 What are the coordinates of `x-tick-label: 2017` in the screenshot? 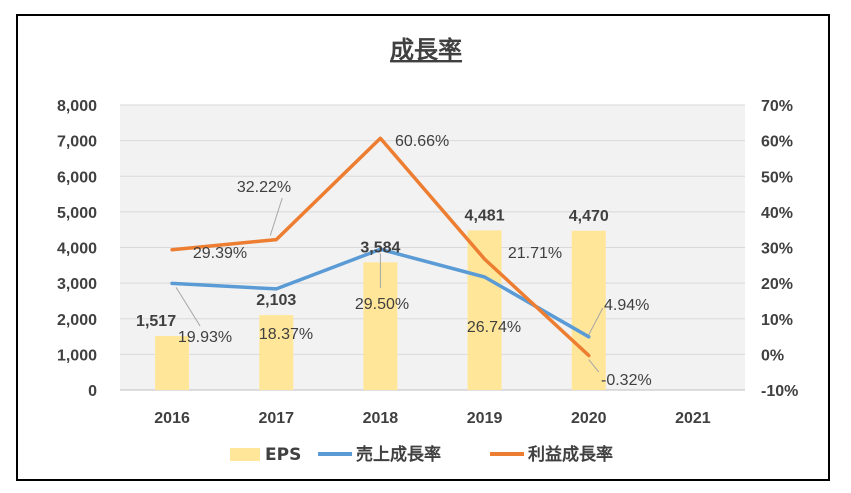 It's located at (276, 418).